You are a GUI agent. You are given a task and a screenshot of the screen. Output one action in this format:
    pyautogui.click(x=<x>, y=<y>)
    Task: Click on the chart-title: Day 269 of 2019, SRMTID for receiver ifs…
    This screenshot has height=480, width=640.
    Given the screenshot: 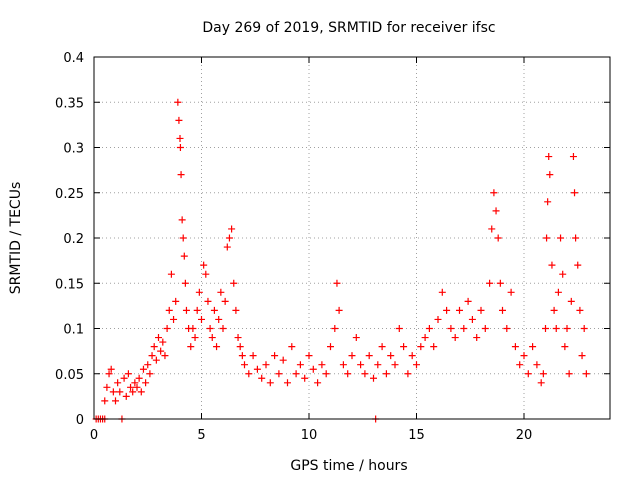 What is the action you would take?
    pyautogui.click(x=348, y=28)
    